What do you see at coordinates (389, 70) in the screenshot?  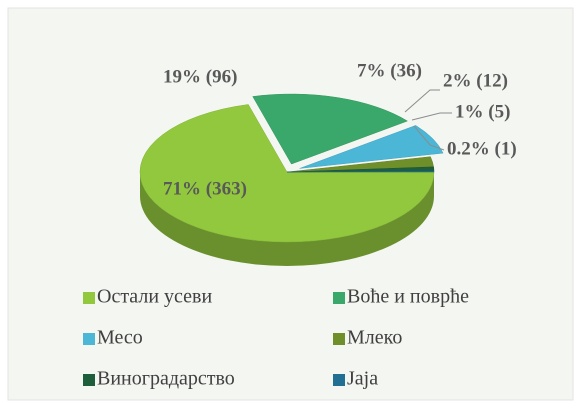 I see `value-label: 7% (36)` at bounding box center [389, 70].